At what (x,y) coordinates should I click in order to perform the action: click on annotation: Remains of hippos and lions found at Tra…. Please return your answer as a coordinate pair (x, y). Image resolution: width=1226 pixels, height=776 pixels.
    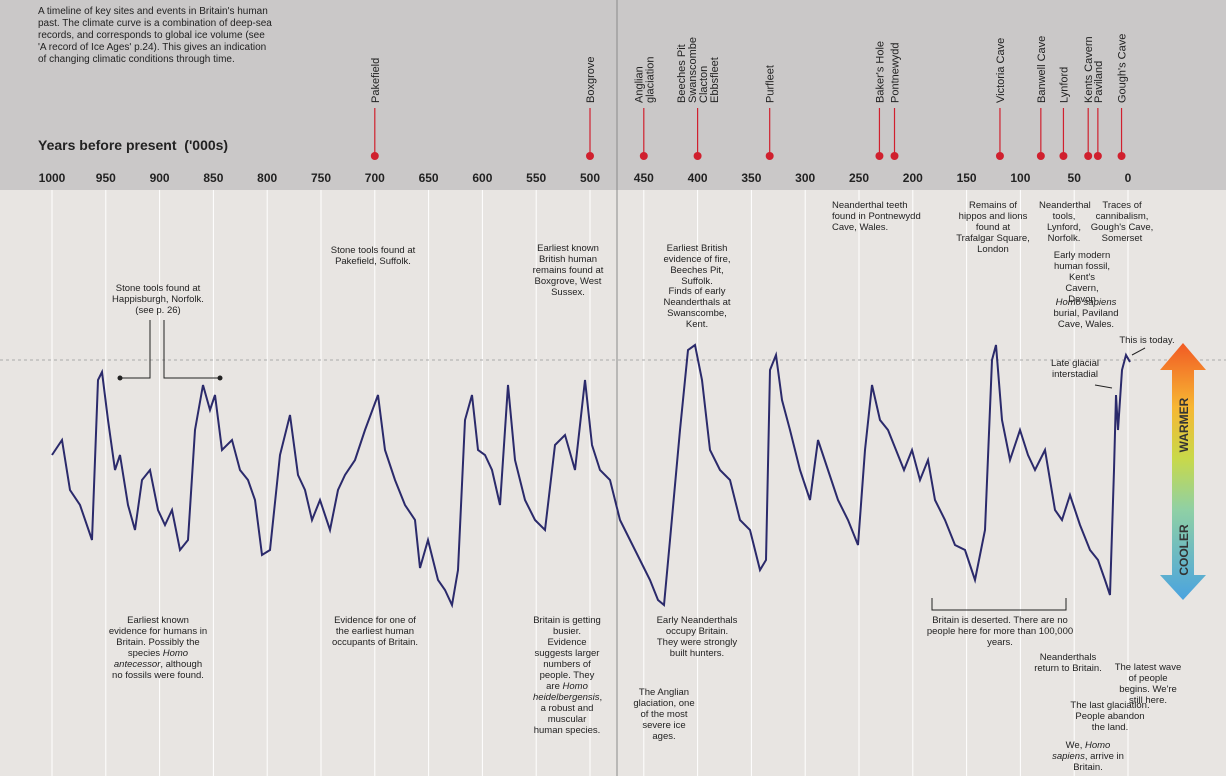
    Looking at the image, I should click on (993, 227).